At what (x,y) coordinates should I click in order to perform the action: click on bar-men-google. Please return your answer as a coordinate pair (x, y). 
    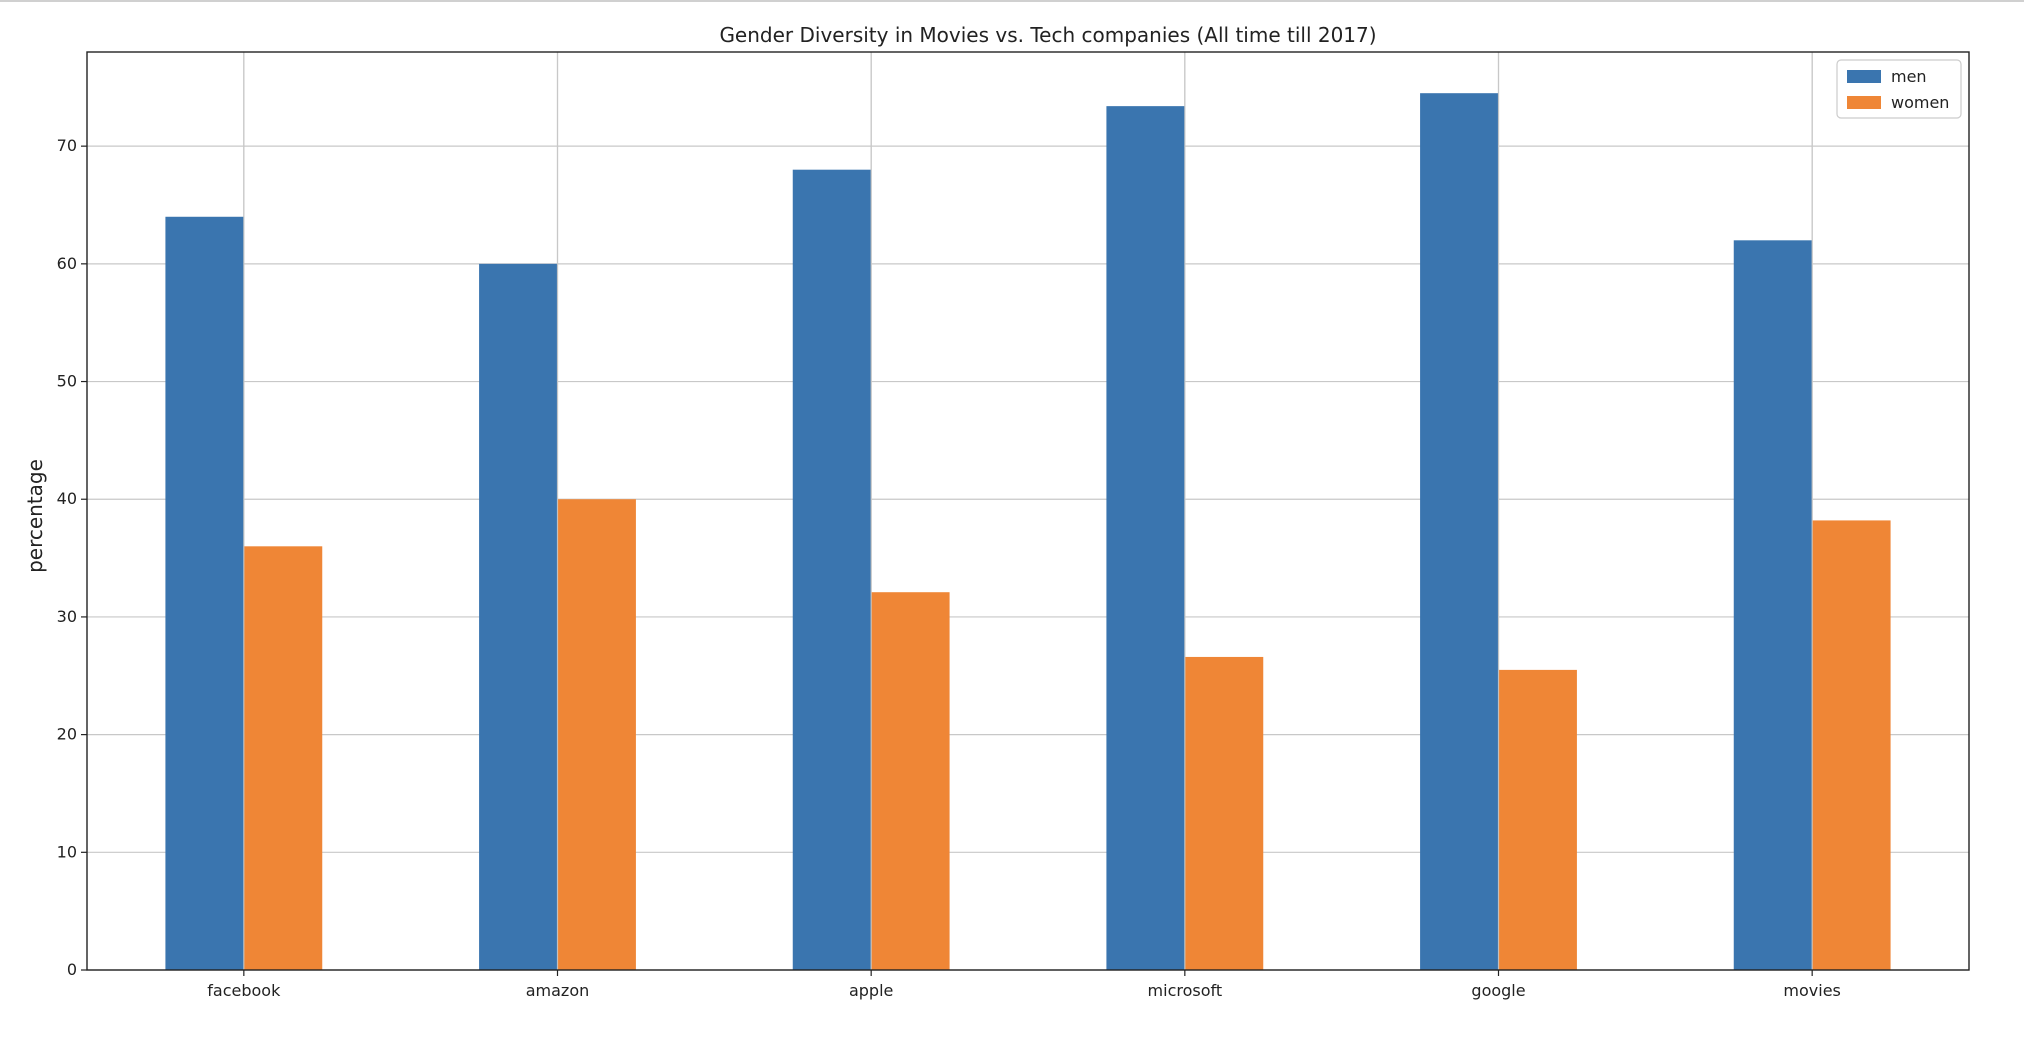
    Looking at the image, I should click on (1459, 531).